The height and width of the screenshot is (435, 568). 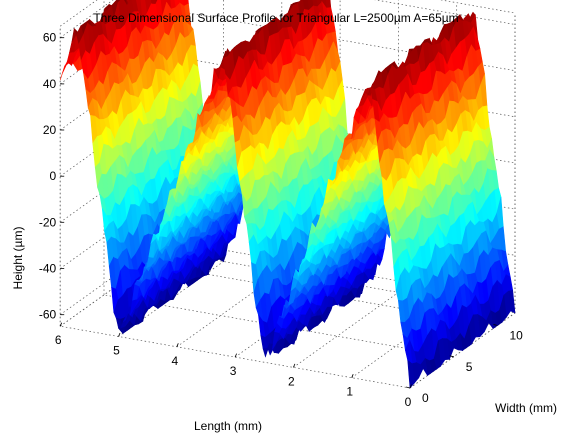 I want to click on y-axis-label: Width (mm), so click(x=526, y=408).